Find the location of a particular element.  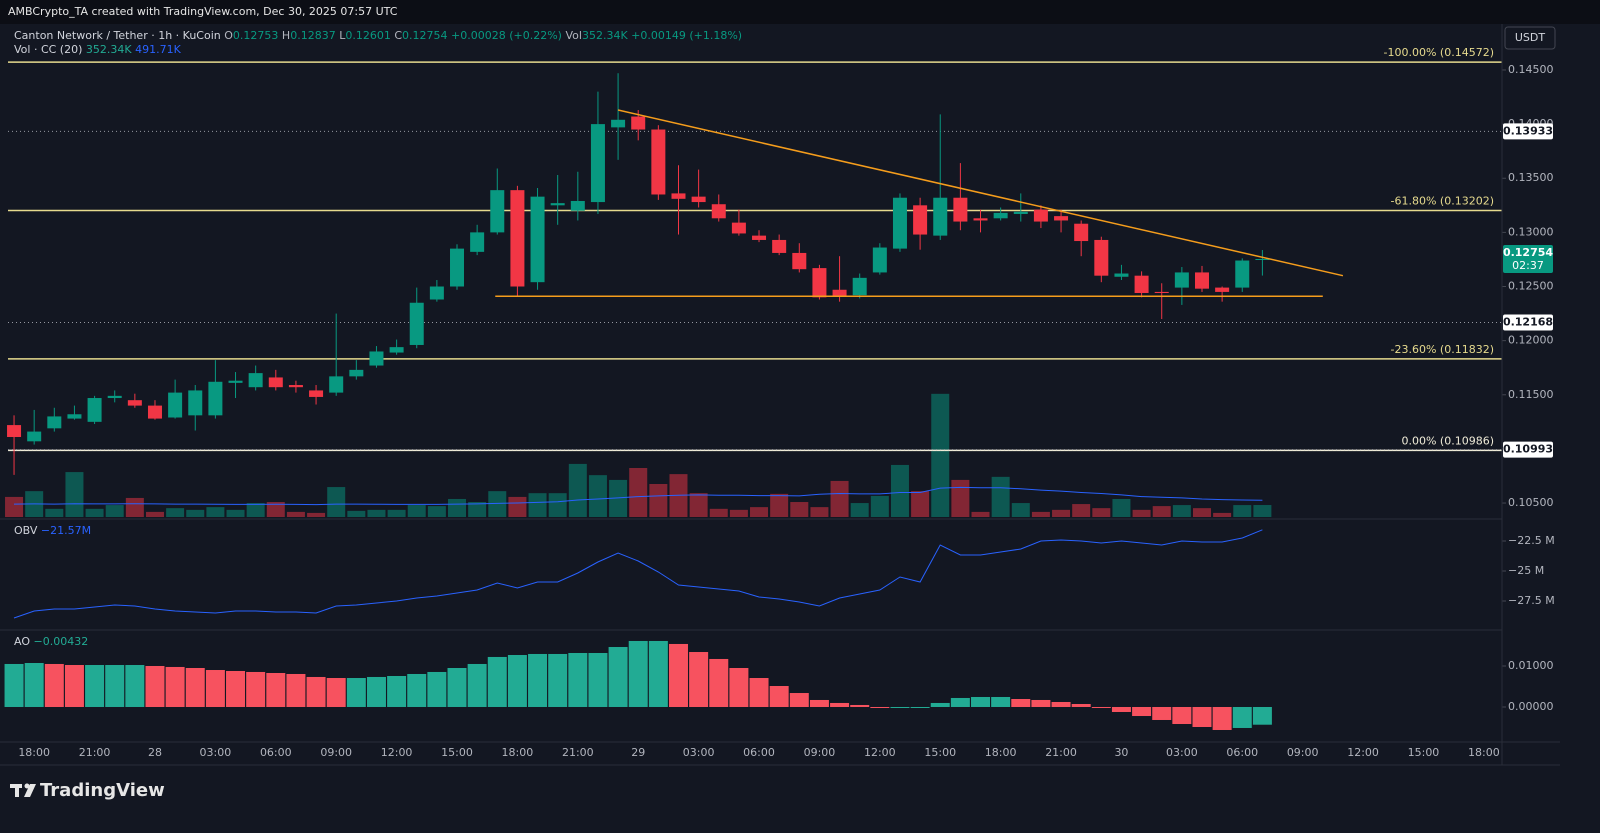

fib-label: 0.00% (0.10986) is located at coordinates (1447, 440).